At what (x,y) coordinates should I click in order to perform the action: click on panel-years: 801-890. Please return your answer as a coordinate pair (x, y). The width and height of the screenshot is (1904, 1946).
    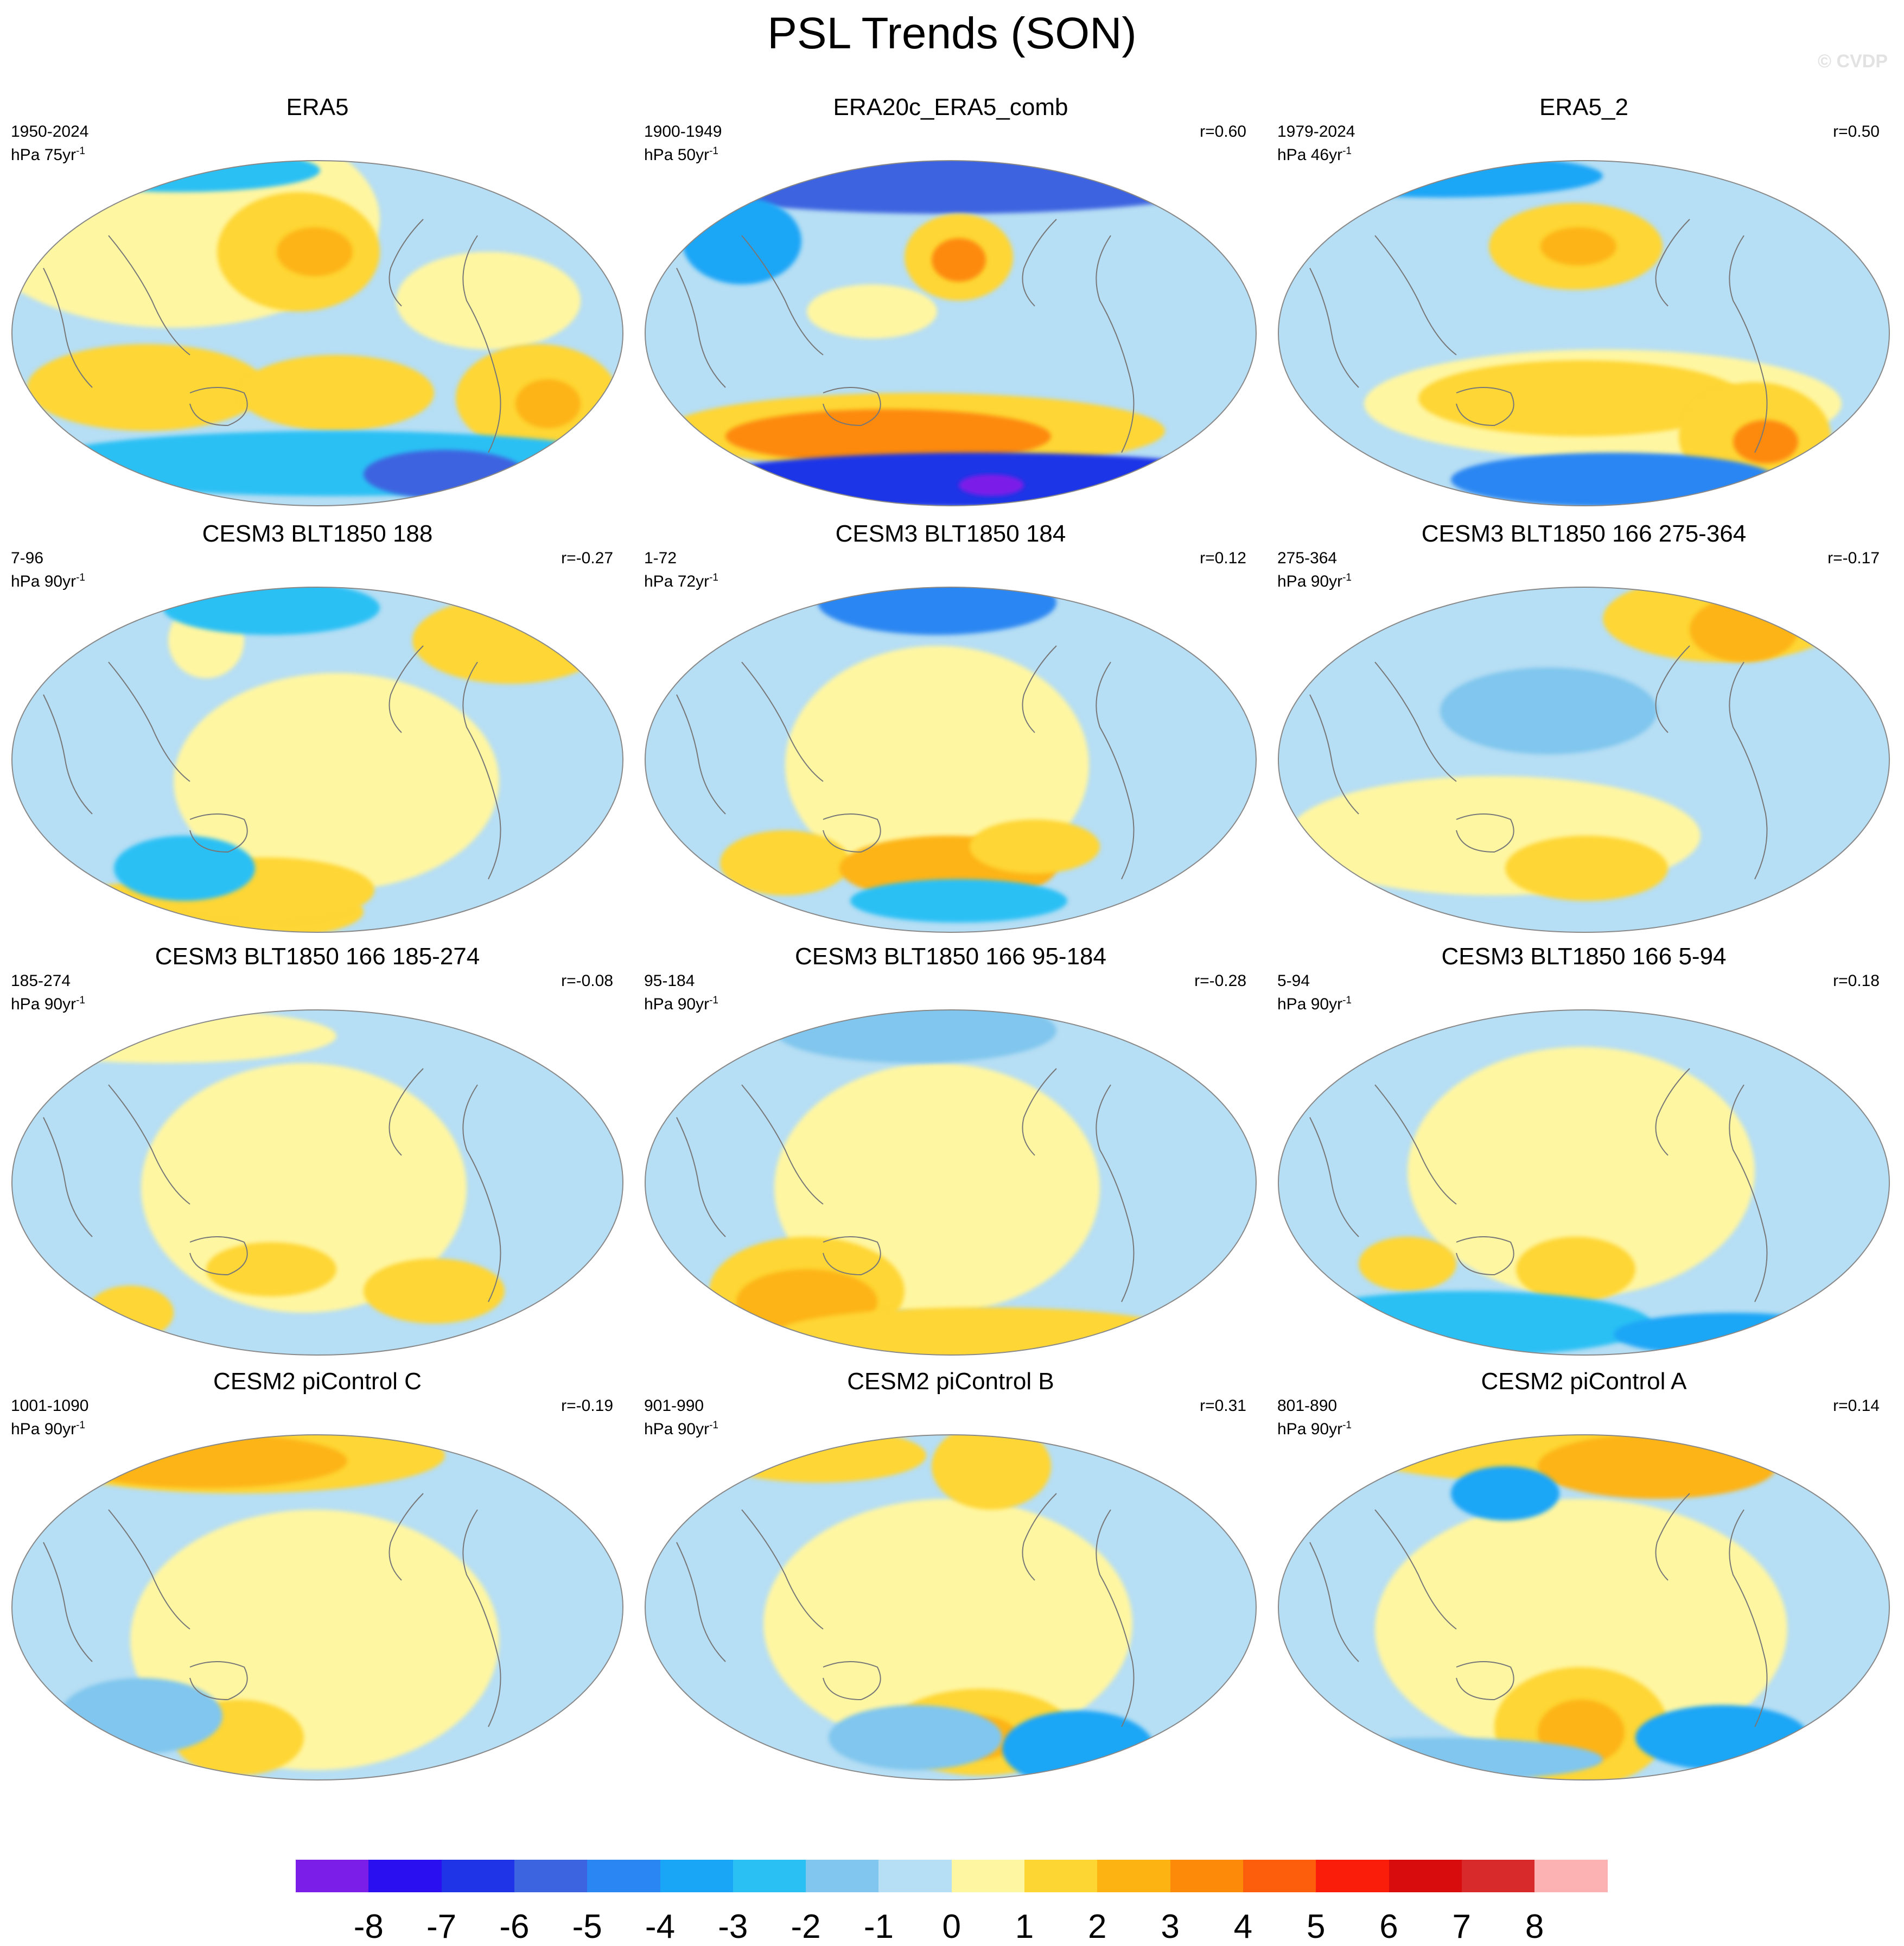
    Looking at the image, I should click on (1308, 1406).